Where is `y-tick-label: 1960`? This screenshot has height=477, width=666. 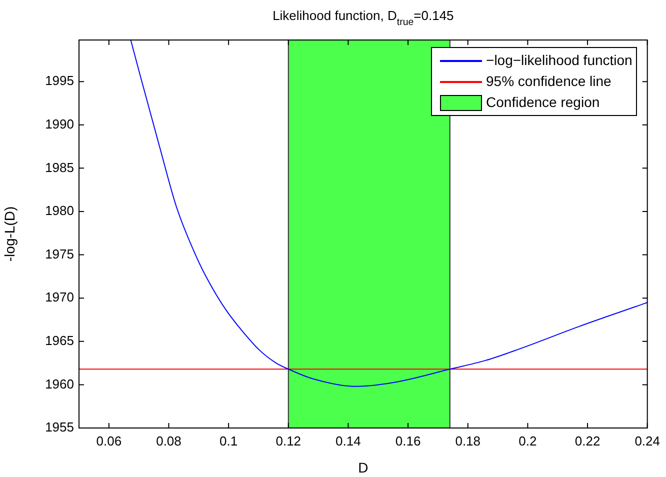
y-tick-label: 1960 is located at coordinates (59, 384).